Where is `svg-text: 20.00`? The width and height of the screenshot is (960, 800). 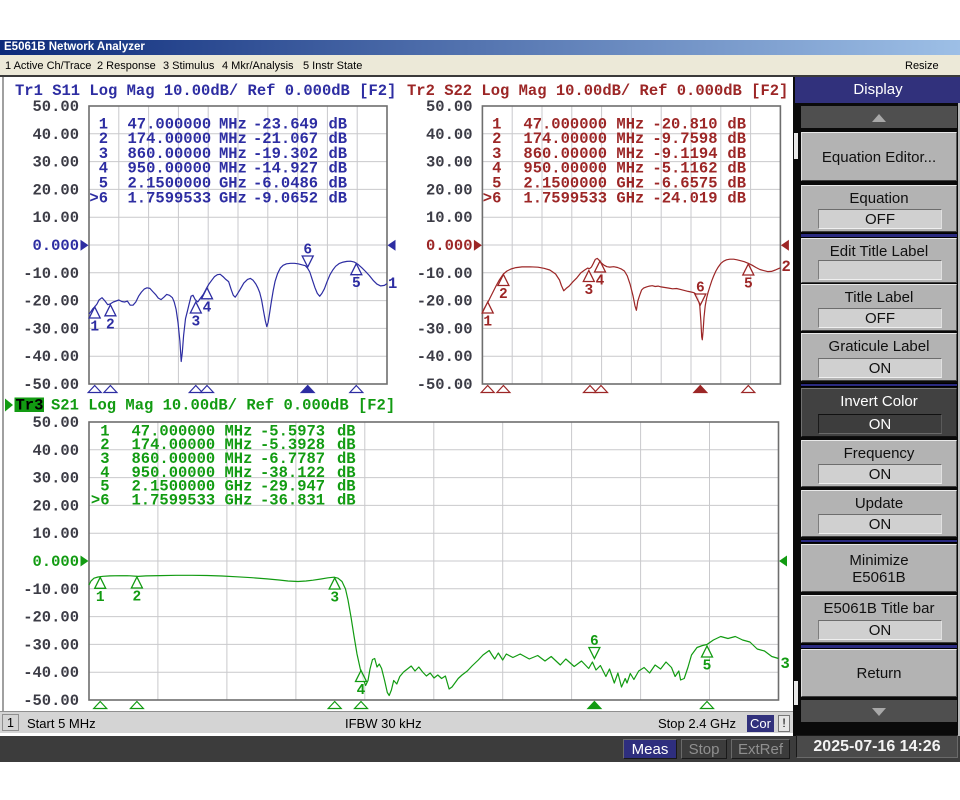 svg-text: 20.00 is located at coordinates (55, 190).